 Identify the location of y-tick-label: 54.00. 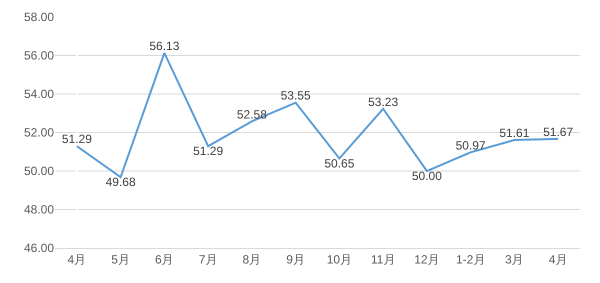
(39, 94).